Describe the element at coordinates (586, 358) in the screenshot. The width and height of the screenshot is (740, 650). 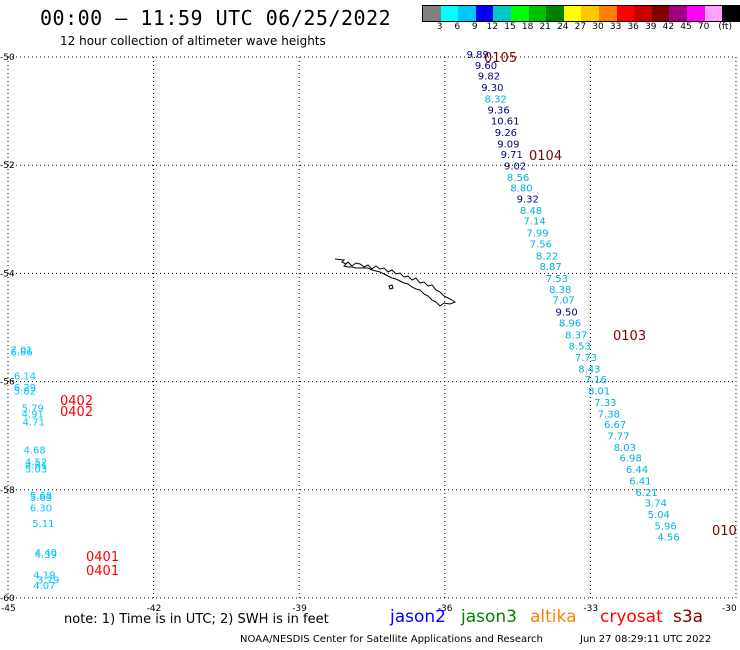
I see `wave-height-value: 7.73` at that location.